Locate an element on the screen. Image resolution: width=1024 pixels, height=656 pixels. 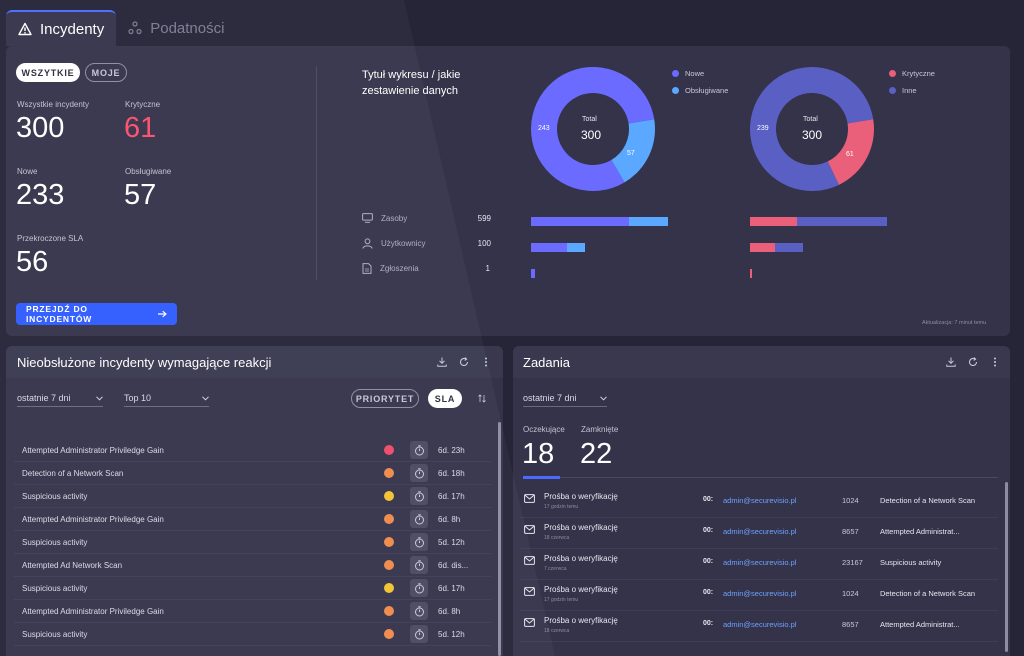
incidents-top-dropdown: Top 10 is located at coordinates (166, 400).